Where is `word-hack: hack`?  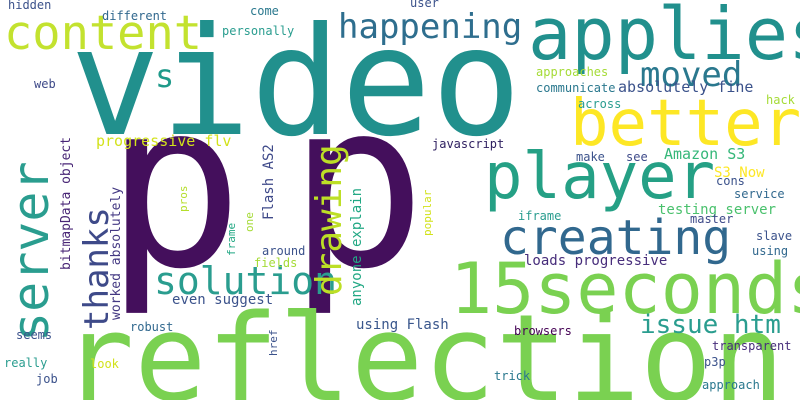
word-hack: hack is located at coordinates (780, 100).